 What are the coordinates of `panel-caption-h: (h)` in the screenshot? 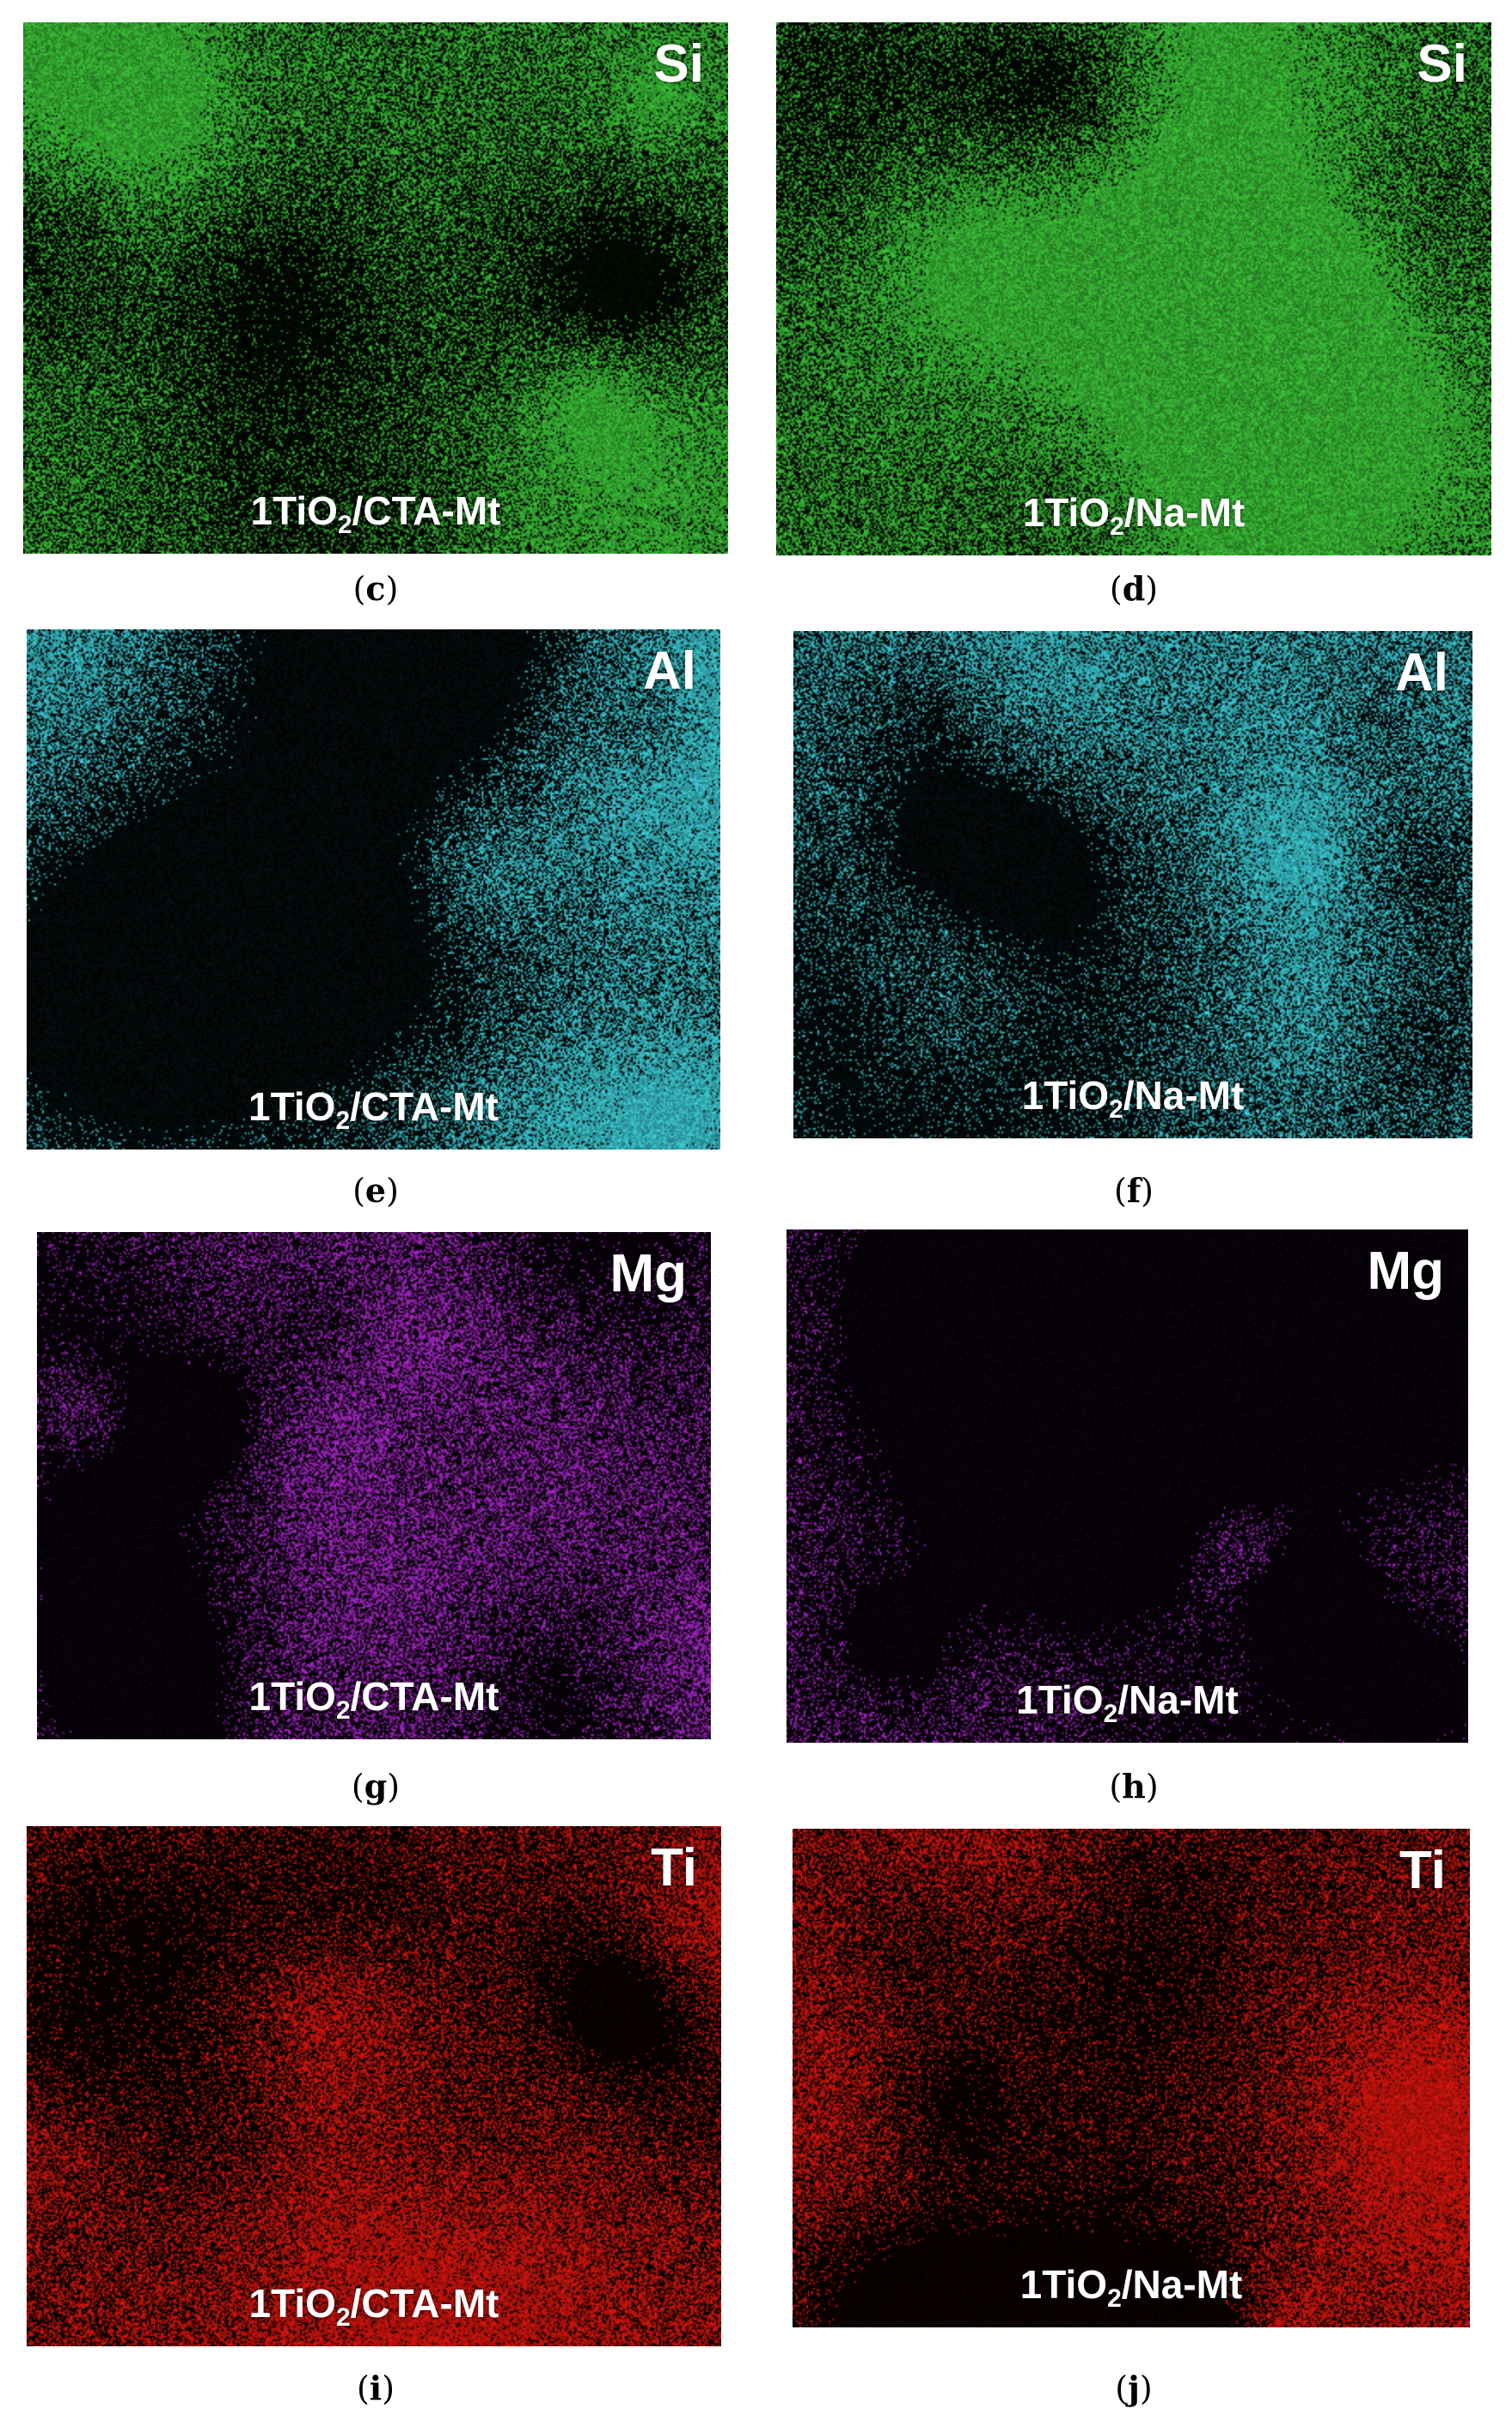 It's located at (1134, 1786).